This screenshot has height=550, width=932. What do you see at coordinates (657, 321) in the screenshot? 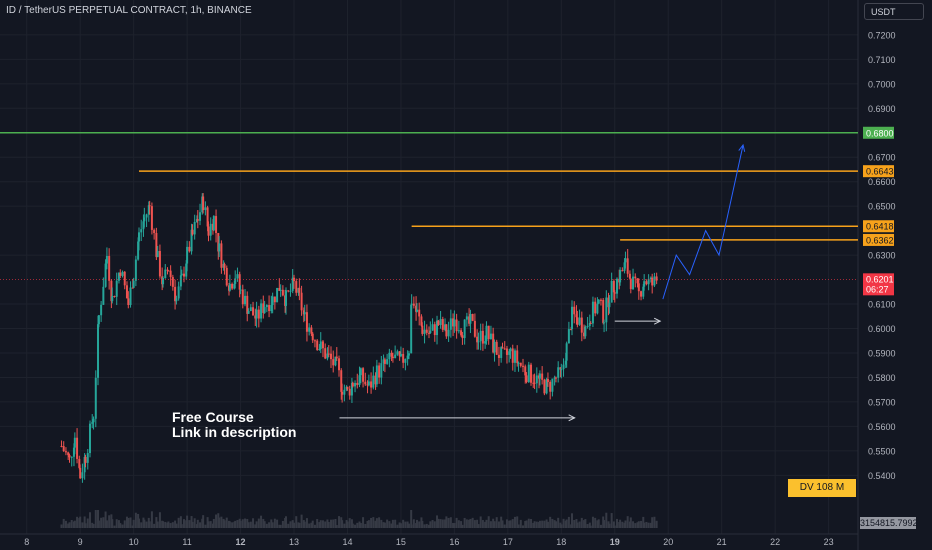
I see `support-arrow-head` at bounding box center [657, 321].